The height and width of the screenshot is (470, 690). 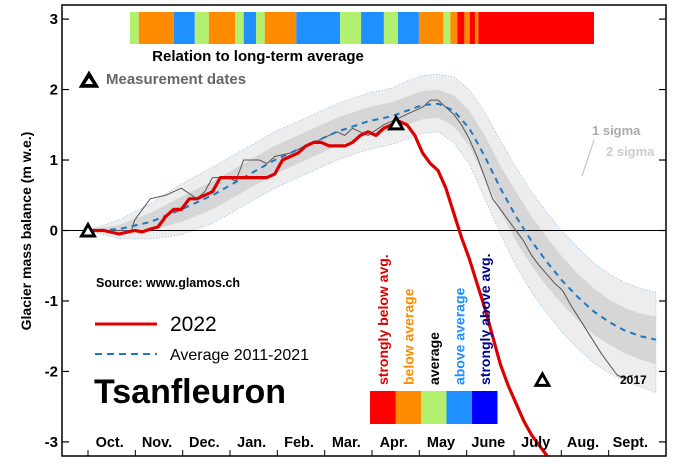 I want to click on sigma2-label: 2 sigma, so click(x=630, y=151).